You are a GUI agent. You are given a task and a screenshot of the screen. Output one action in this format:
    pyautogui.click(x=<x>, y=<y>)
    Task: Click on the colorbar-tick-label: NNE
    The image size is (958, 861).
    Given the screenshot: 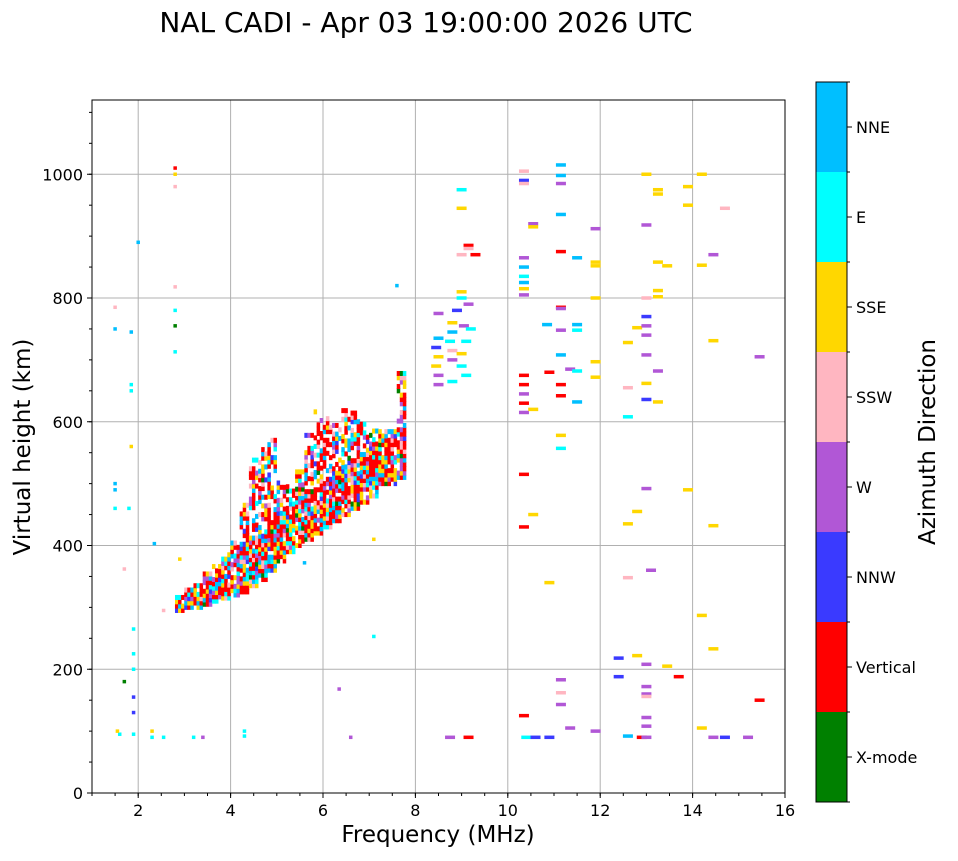 What is the action you would take?
    pyautogui.click(x=873, y=127)
    